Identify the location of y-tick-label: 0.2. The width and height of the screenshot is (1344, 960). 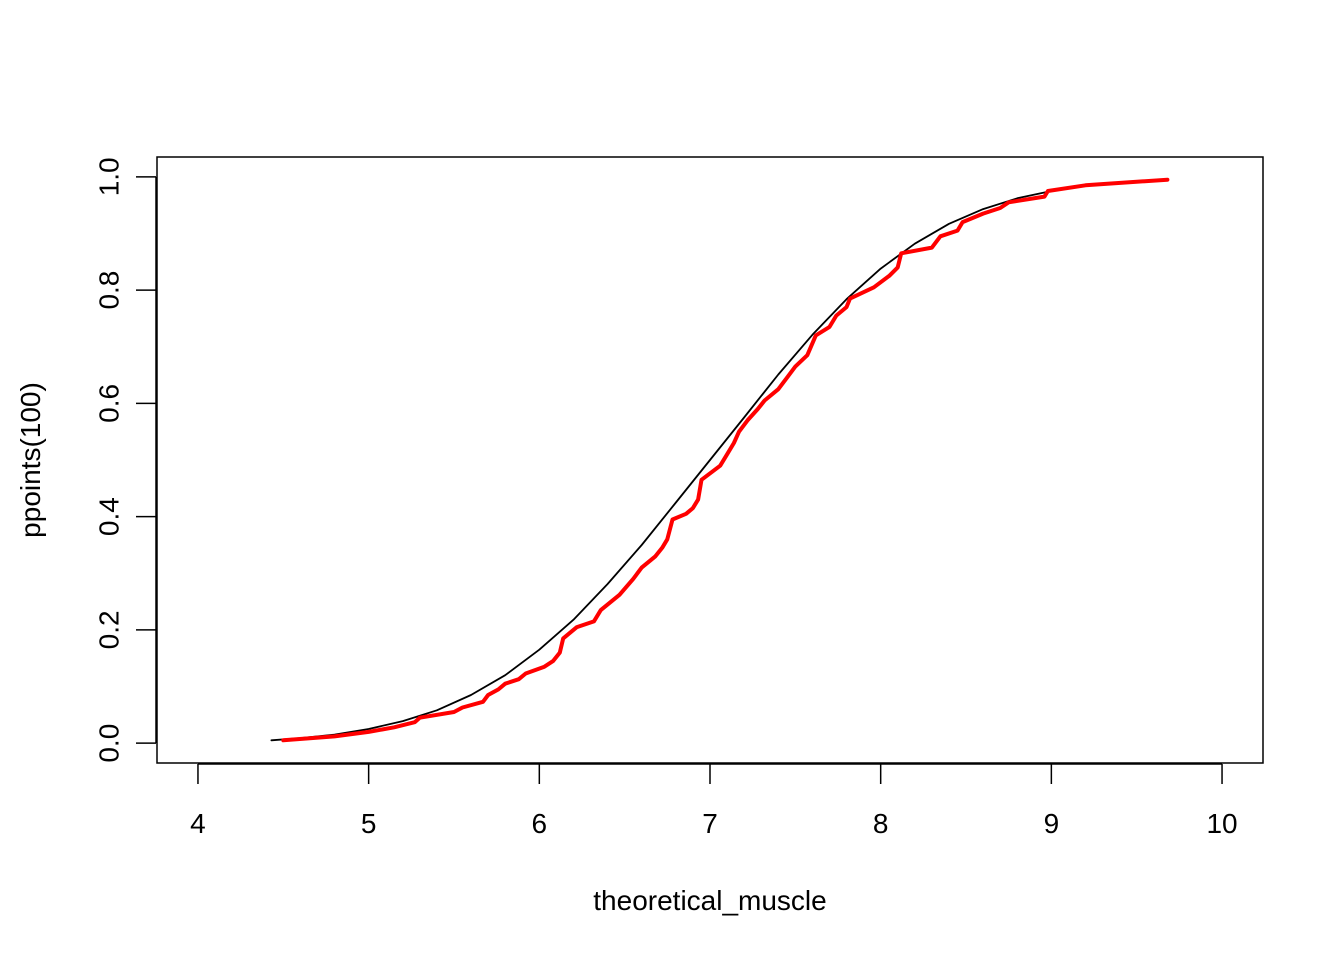
(109, 629).